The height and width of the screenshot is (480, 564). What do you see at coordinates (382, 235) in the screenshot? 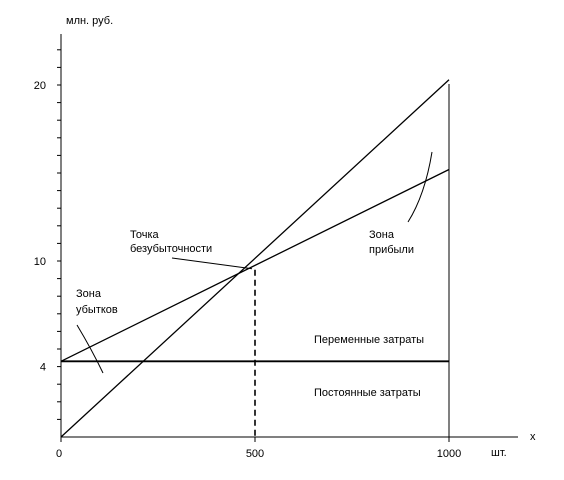
I see `profit-zone-label-line1: Зона` at bounding box center [382, 235].